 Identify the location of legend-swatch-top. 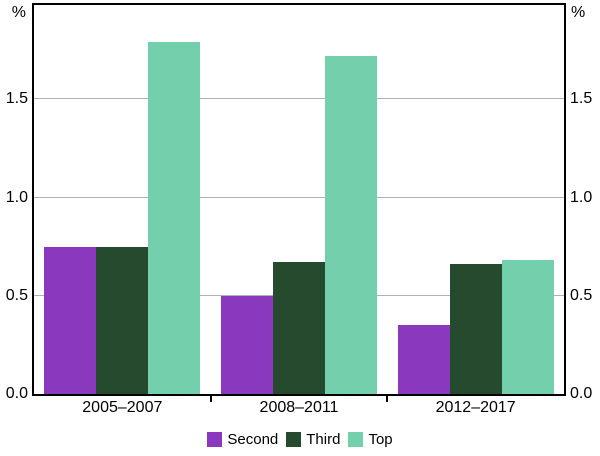
(356, 439).